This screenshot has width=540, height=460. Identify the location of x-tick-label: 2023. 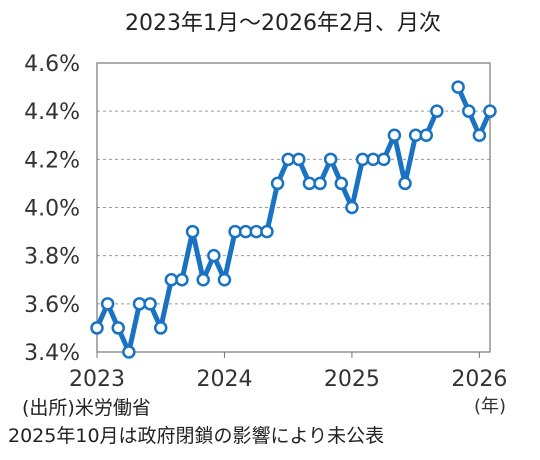
(97, 379).